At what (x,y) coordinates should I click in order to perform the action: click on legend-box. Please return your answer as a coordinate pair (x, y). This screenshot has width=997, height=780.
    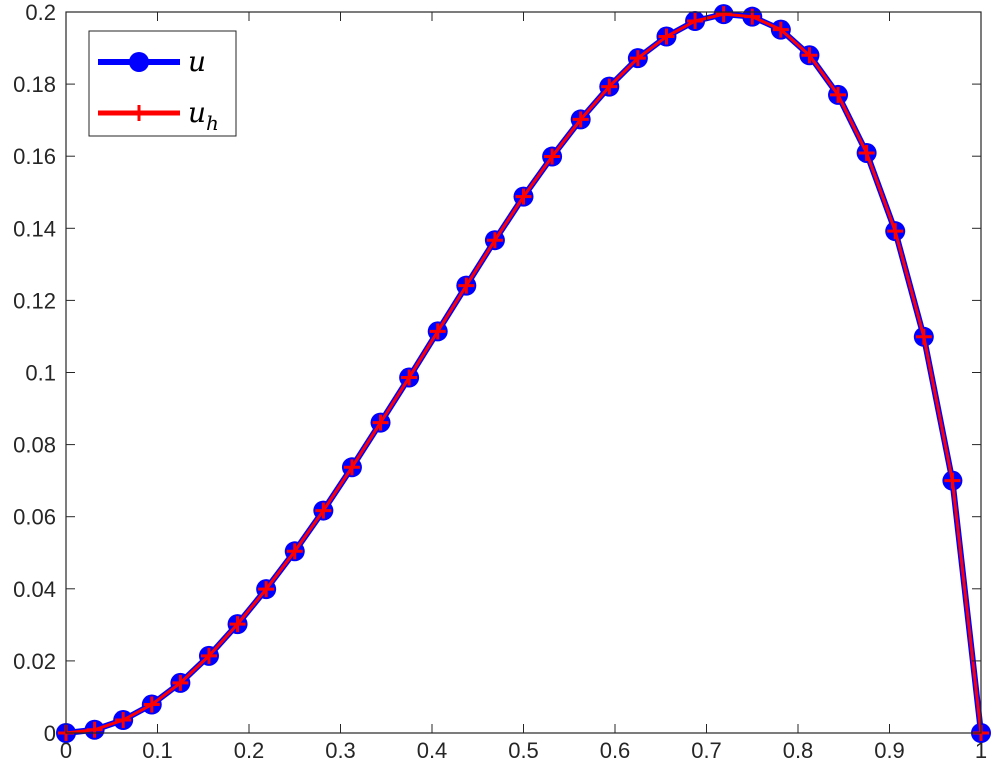
    Looking at the image, I should click on (162, 83).